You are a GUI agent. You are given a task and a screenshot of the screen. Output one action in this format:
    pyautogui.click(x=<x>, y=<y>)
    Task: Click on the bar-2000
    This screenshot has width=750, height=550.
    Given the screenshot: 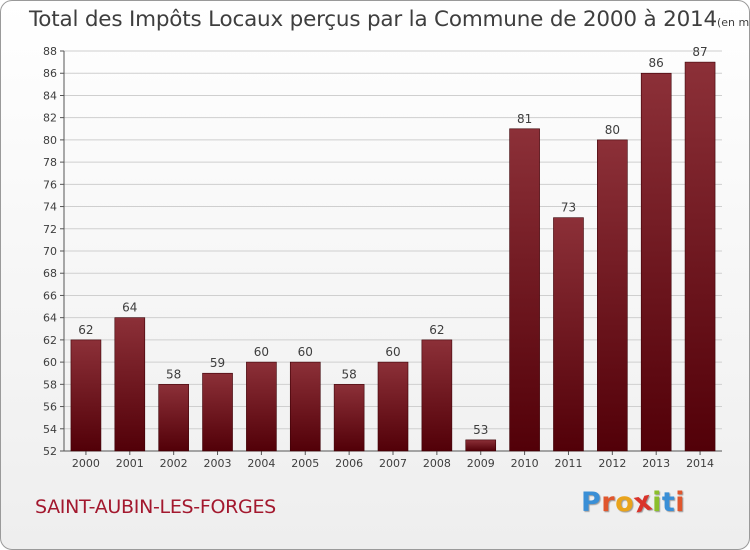 What is the action you would take?
    pyautogui.click(x=86, y=395)
    